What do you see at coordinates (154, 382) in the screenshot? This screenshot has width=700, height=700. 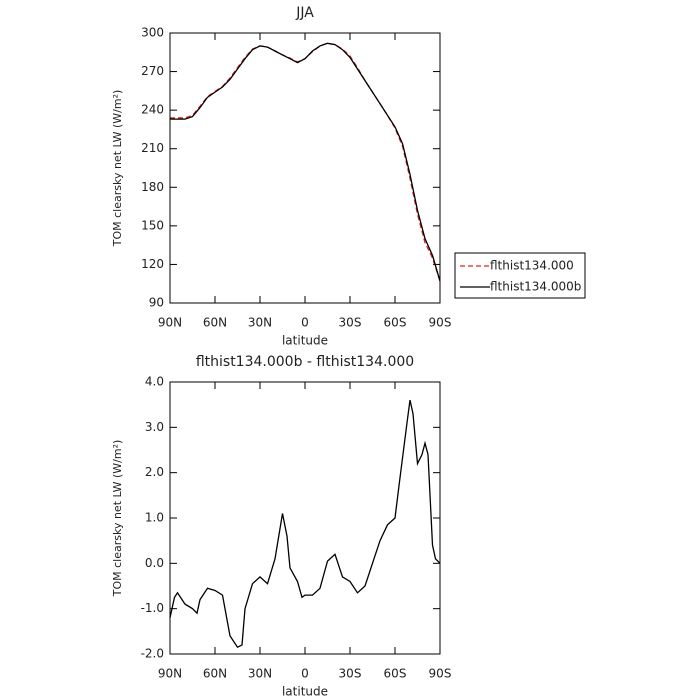 I see `y-tick-label: 4.0` at bounding box center [154, 382].